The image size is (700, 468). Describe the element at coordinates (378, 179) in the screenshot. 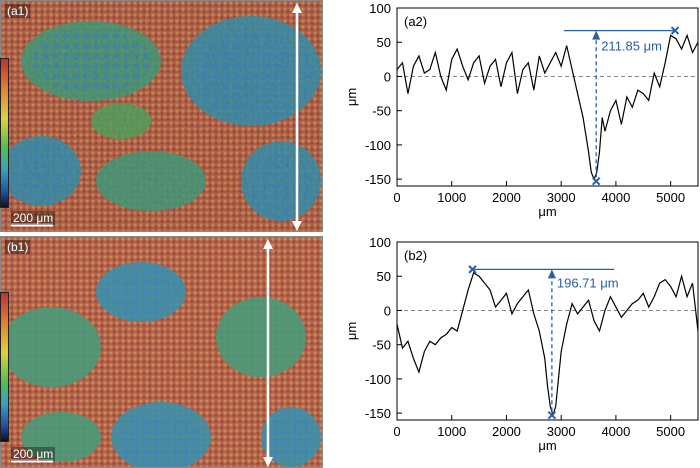

I see `y-tick-label-a2: -150` at that location.